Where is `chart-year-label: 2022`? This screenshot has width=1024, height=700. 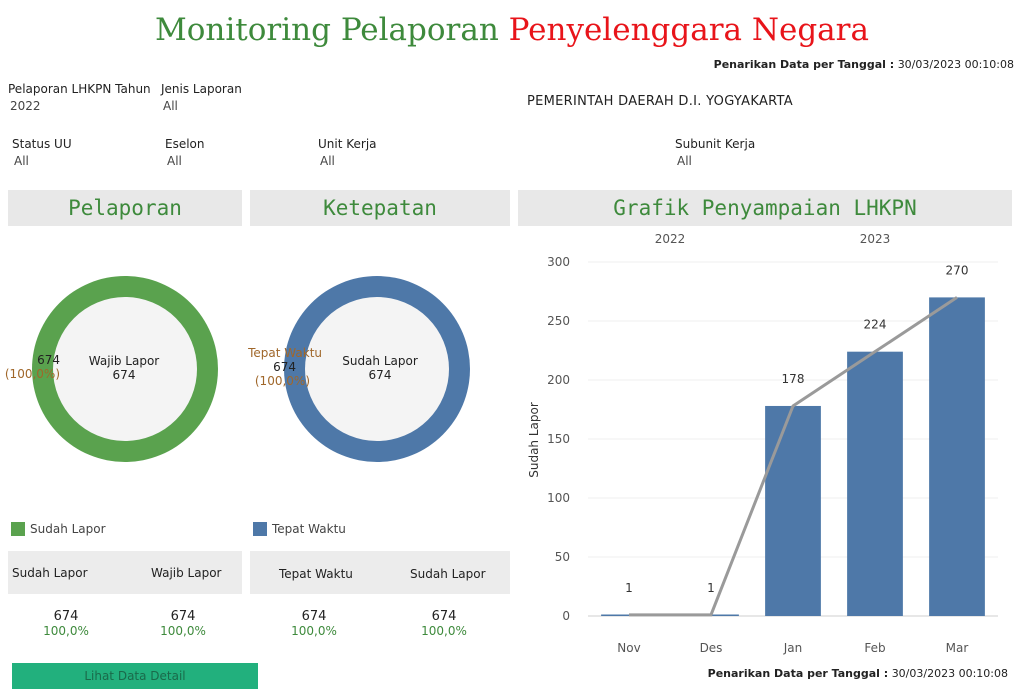
chart-year-label: 2022 is located at coordinates (670, 239).